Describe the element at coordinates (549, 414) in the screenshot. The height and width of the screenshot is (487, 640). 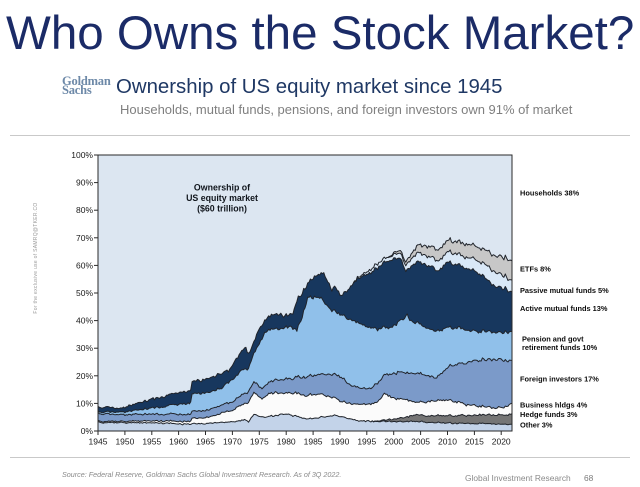
I see `svg-text: Hedge funds 3%` at that location.